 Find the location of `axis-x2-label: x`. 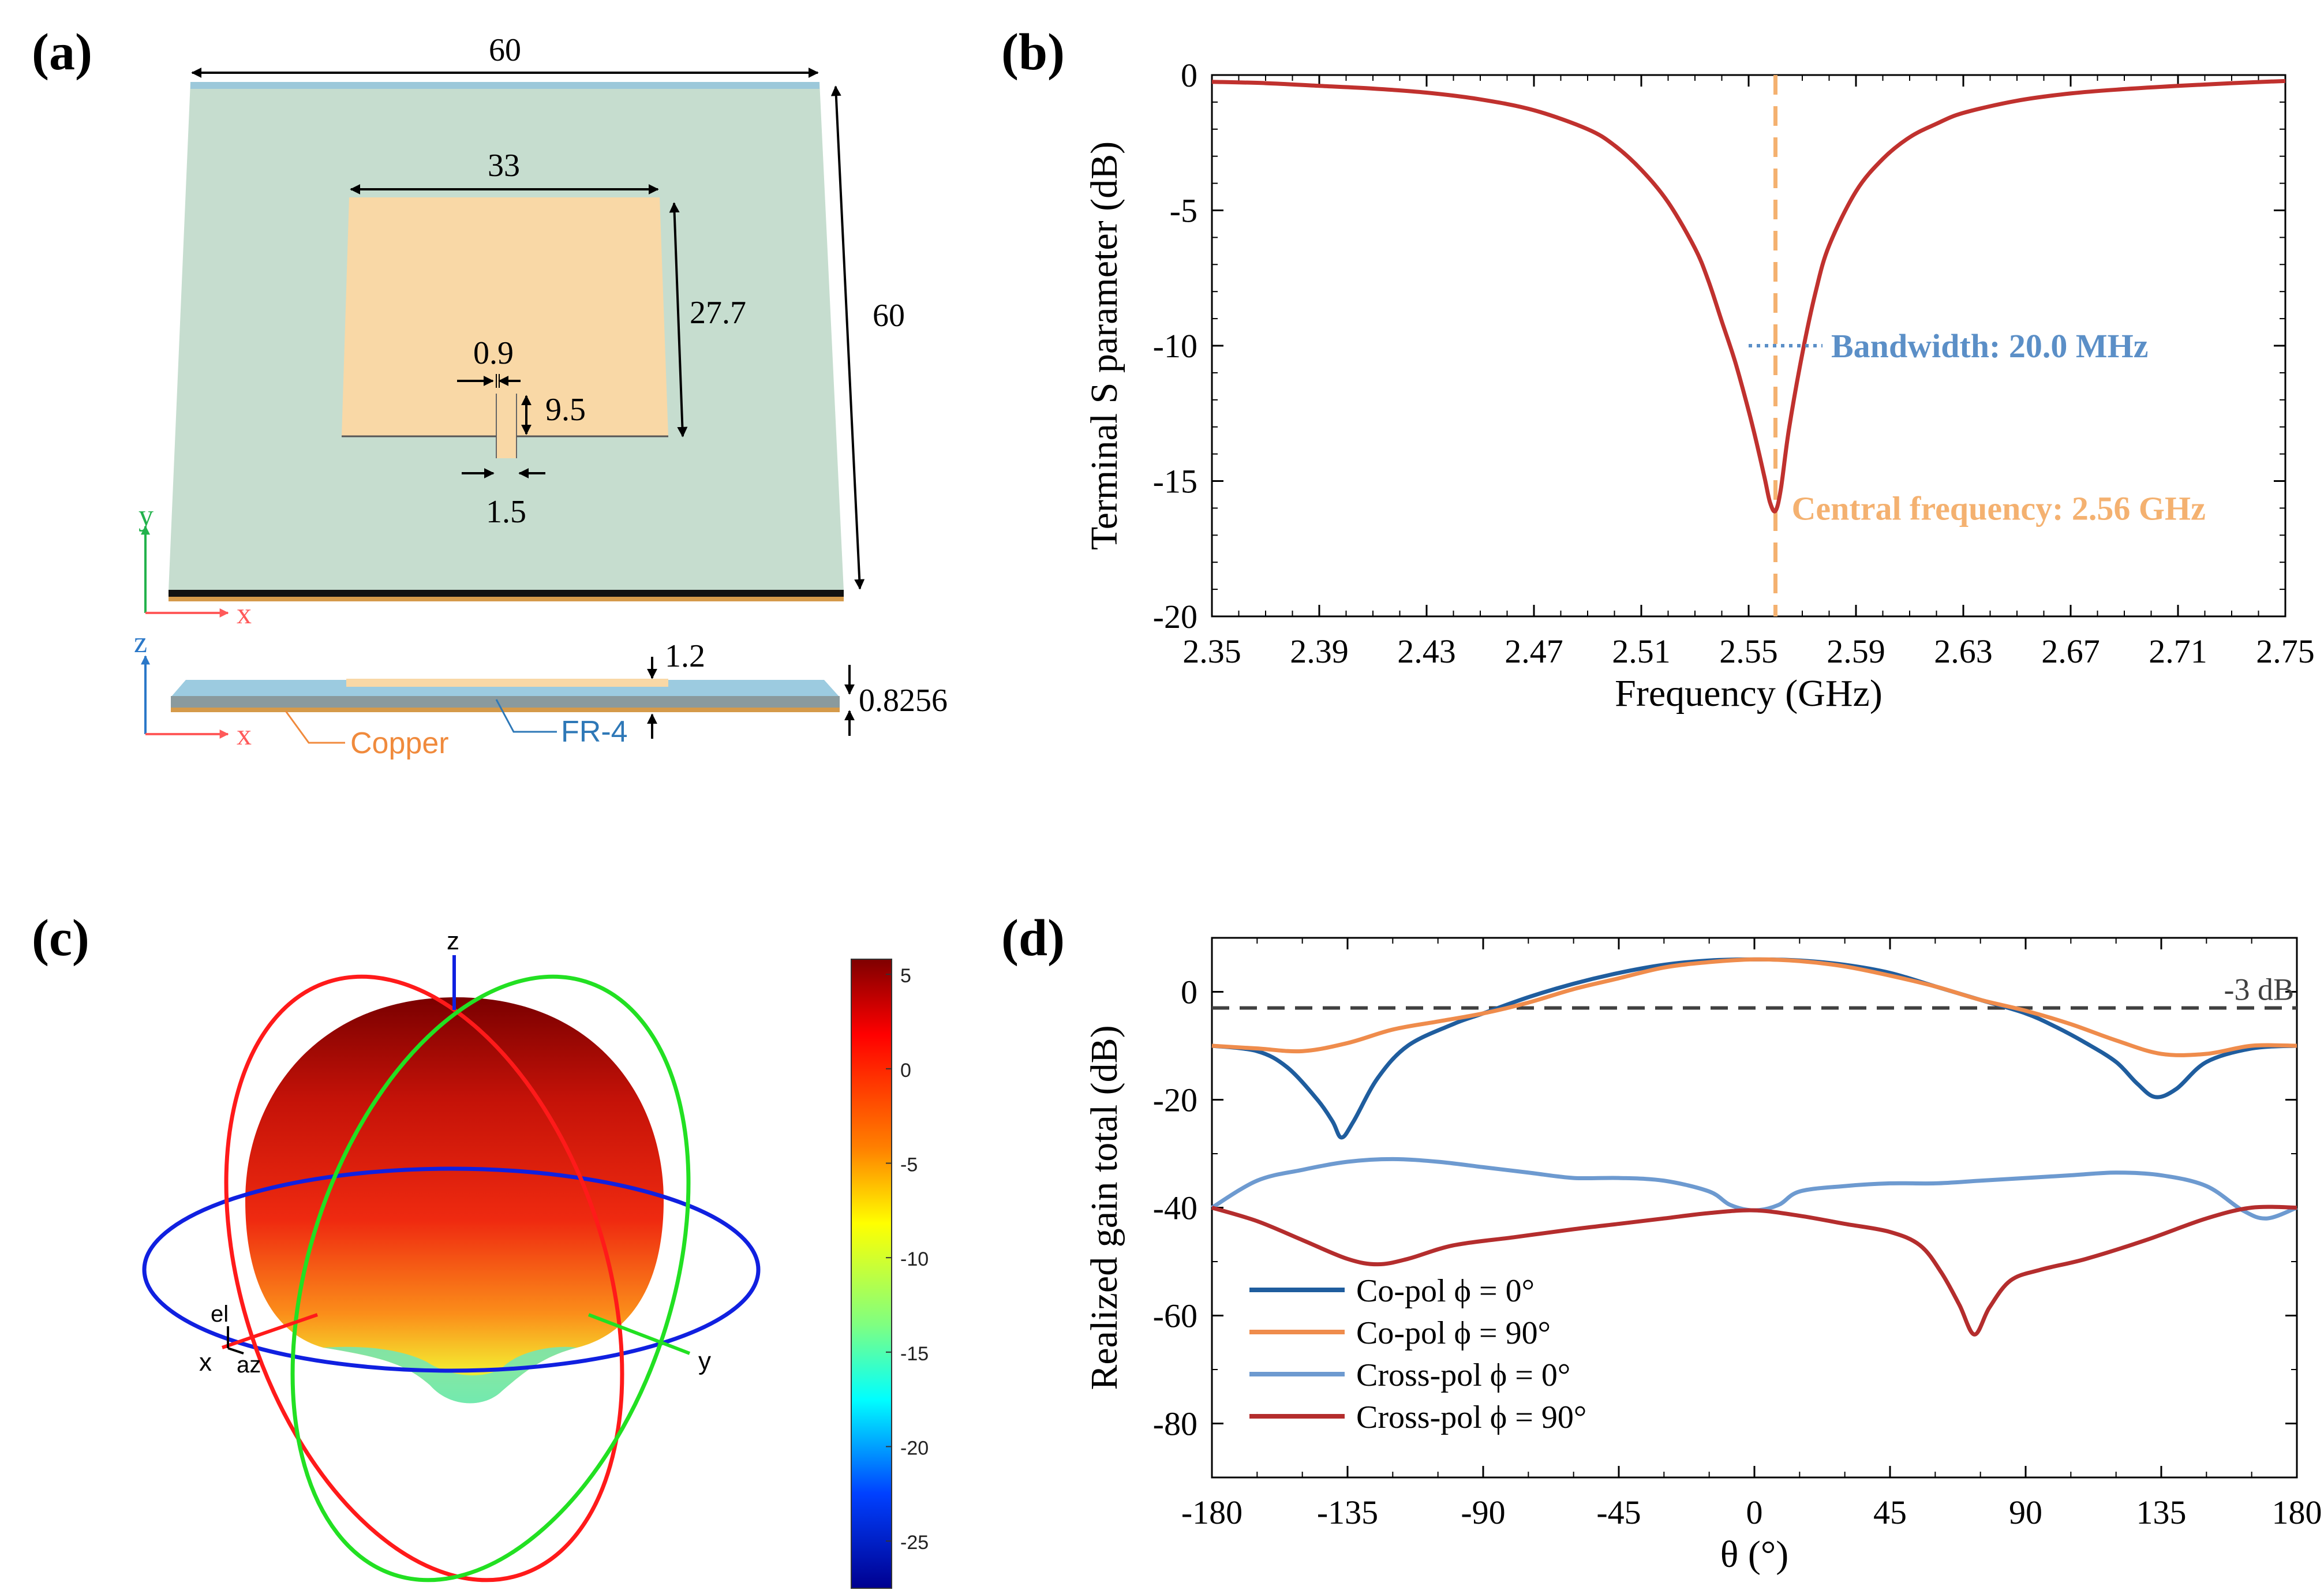

axis-x2-label: x is located at coordinates (244, 735).